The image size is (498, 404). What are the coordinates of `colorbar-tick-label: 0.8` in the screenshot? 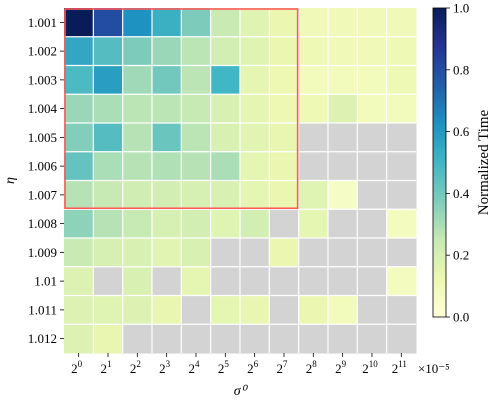 It's located at (461, 69).